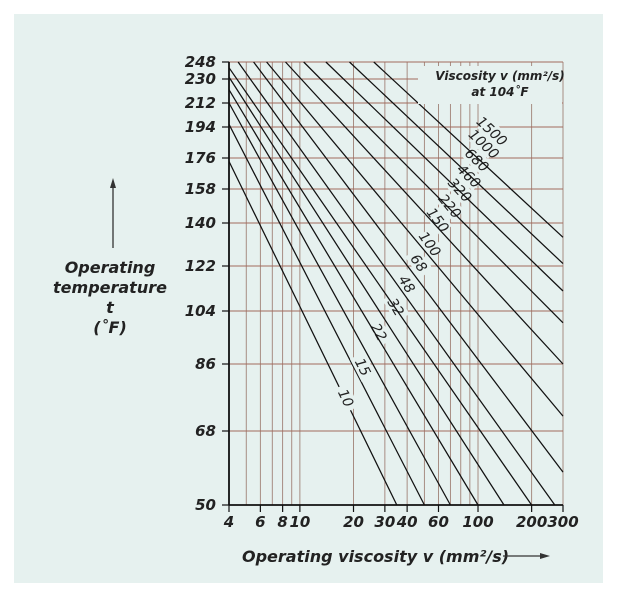 The height and width of the screenshot is (597, 617). I want to click on x-tick-label: 20, so click(353, 522).